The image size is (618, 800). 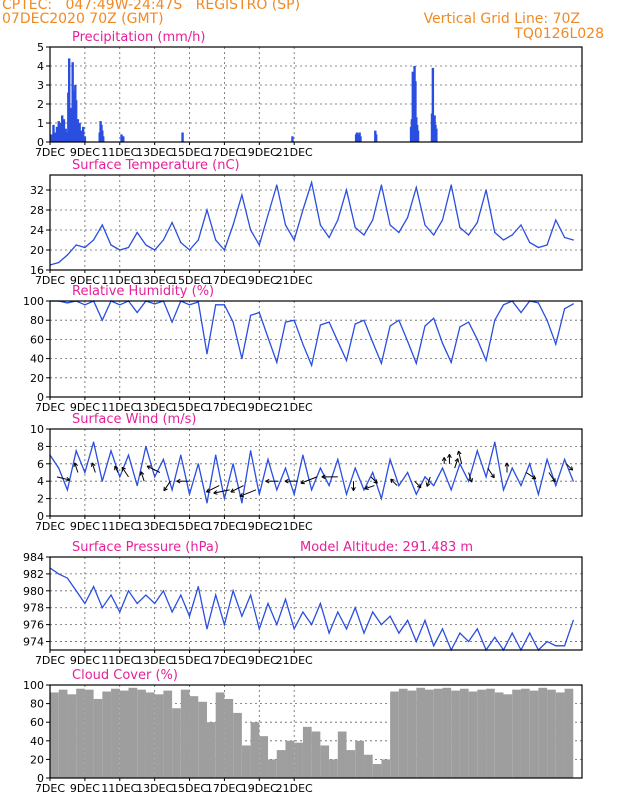 What do you see at coordinates (40, 104) in the screenshot?
I see `precip-ytick-label: 2` at bounding box center [40, 104].